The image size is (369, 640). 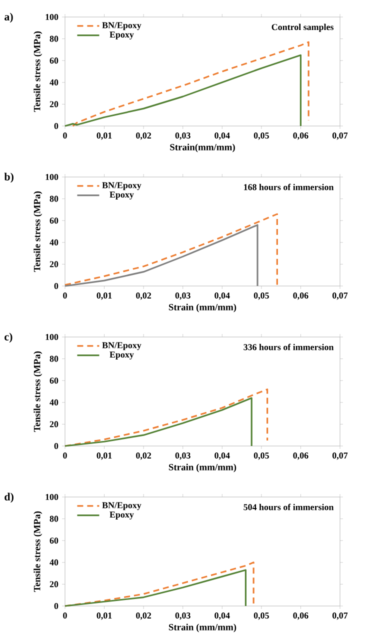 I want to click on text: d), so click(x=9, y=497).